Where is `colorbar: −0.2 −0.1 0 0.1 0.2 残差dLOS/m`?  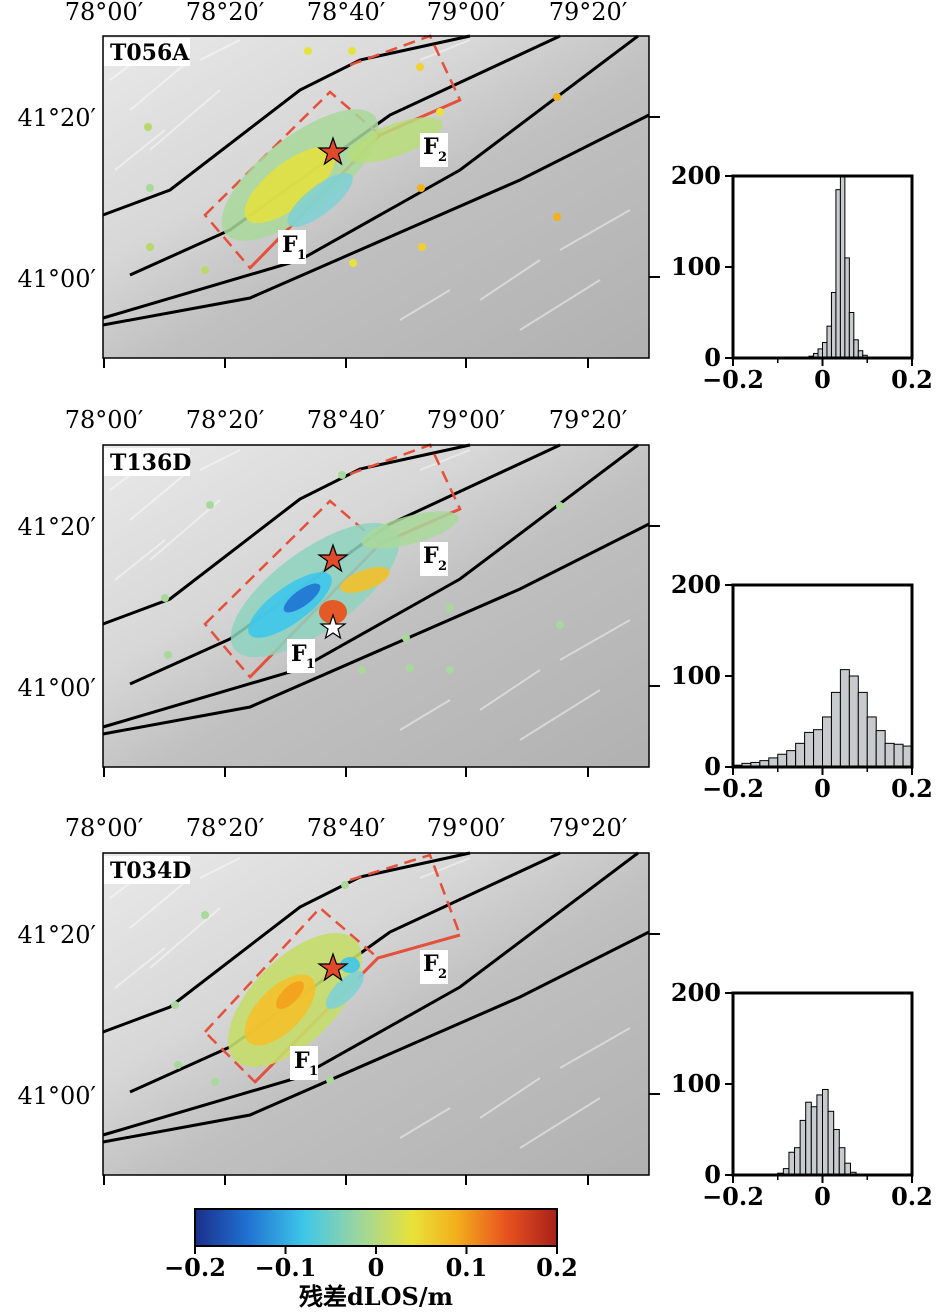
colorbar: −0.2 −0.1 0 0.1 0.2 残差dLOS/m is located at coordinates (371, 1259).